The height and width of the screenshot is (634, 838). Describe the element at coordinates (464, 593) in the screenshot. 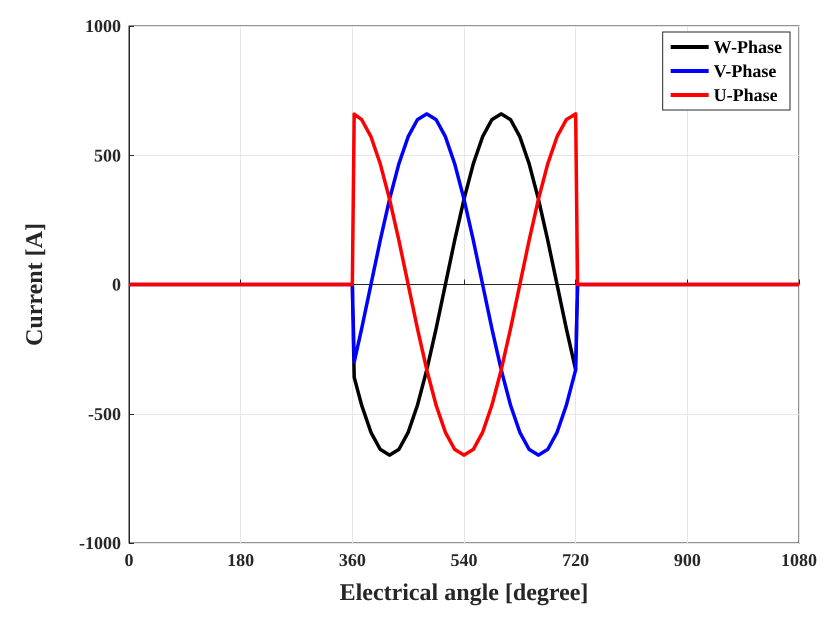

I see `x-axis-title: Electrical angle [degree]` at that location.